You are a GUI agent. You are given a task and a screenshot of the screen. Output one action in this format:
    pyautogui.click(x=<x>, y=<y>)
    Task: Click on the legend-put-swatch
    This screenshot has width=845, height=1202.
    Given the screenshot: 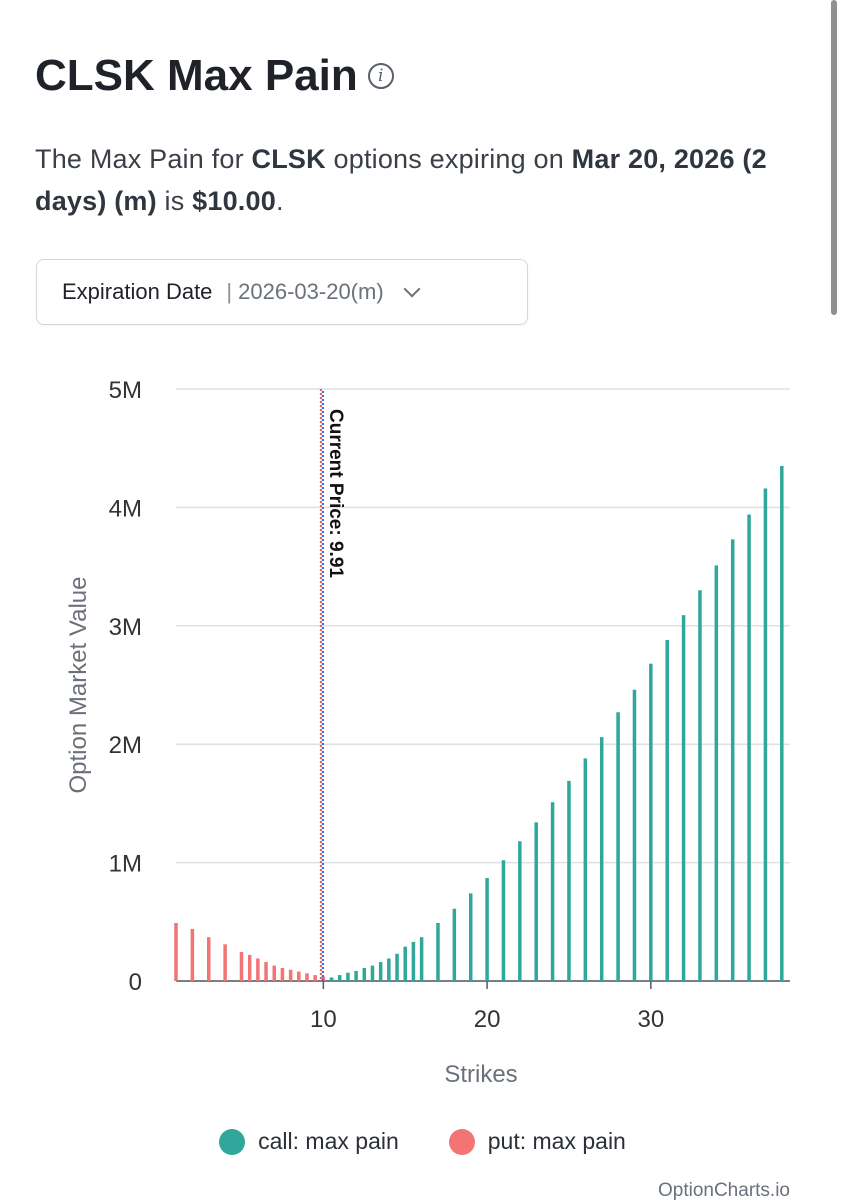 What is the action you would take?
    pyautogui.click(x=461, y=1141)
    